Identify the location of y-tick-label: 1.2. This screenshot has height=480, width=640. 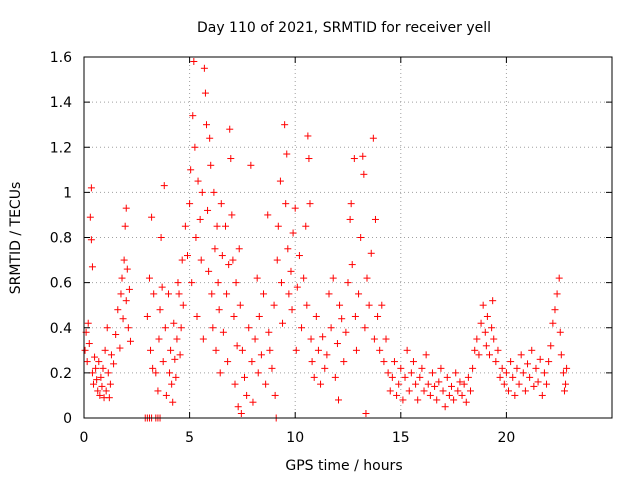
(61, 148).